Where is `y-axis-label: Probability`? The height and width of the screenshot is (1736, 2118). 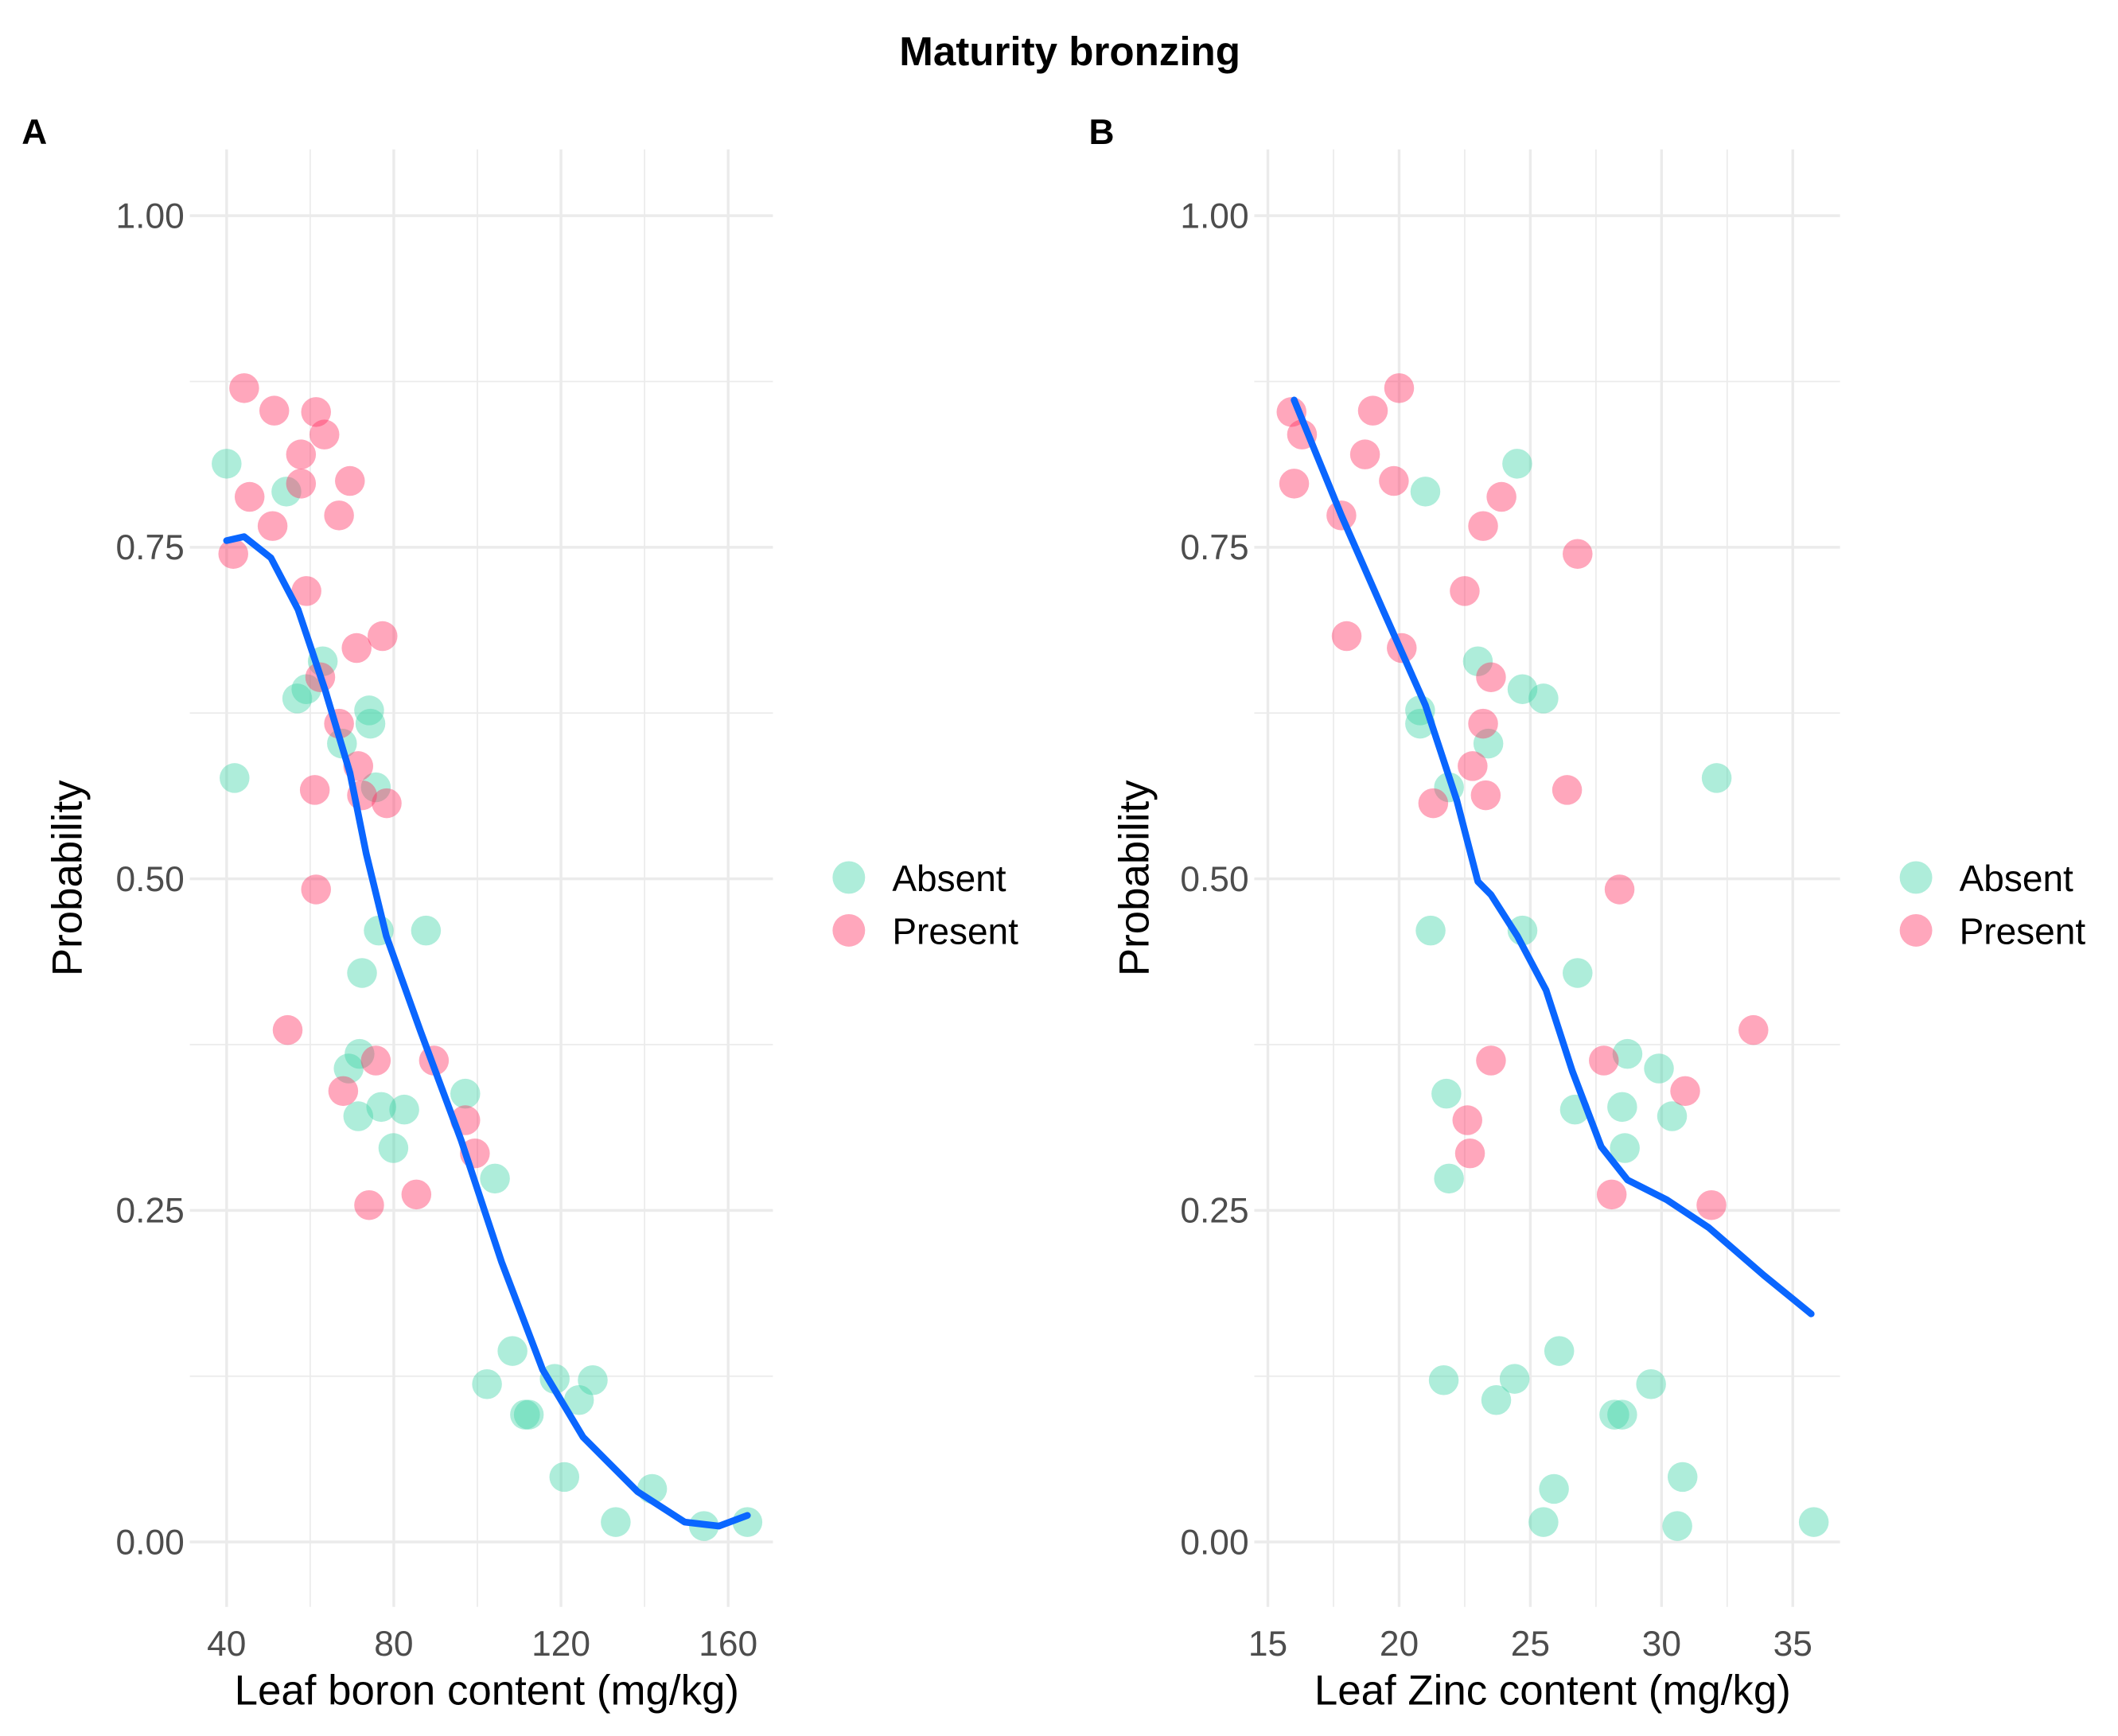 y-axis-label: Probability is located at coordinates (1135, 878).